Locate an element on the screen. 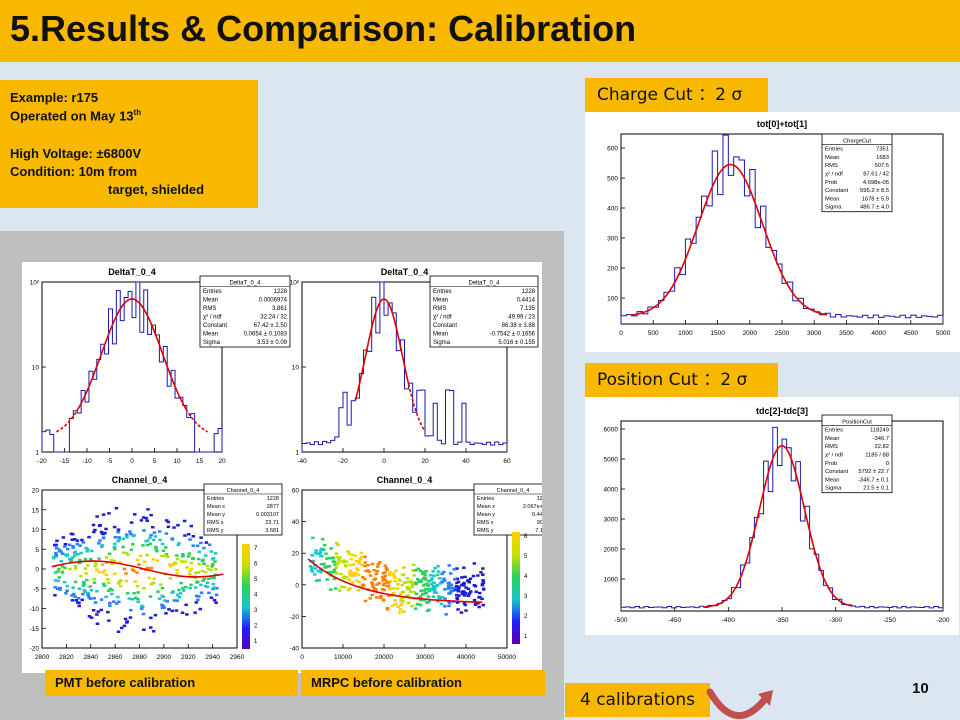 The width and height of the screenshot is (960, 720). y-tick-label: 15 is located at coordinates (36, 510).